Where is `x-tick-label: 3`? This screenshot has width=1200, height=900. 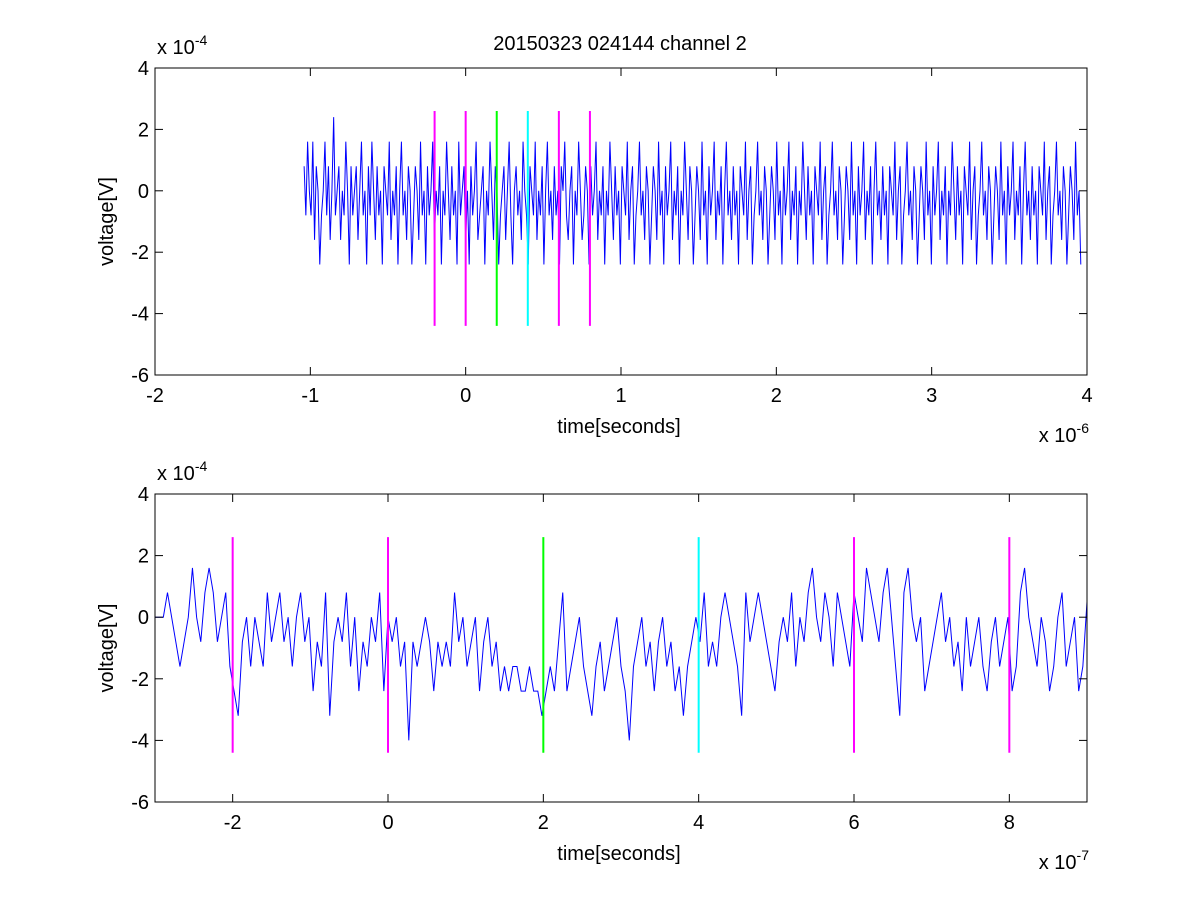 x-tick-label: 3 is located at coordinates (931, 396).